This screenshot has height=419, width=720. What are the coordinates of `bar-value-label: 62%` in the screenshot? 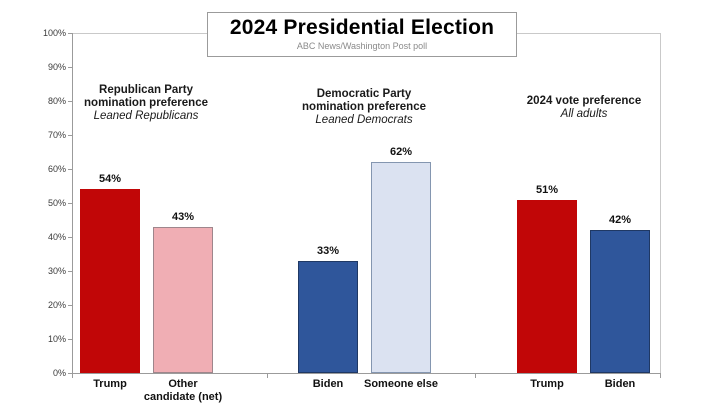 It's located at (401, 152).